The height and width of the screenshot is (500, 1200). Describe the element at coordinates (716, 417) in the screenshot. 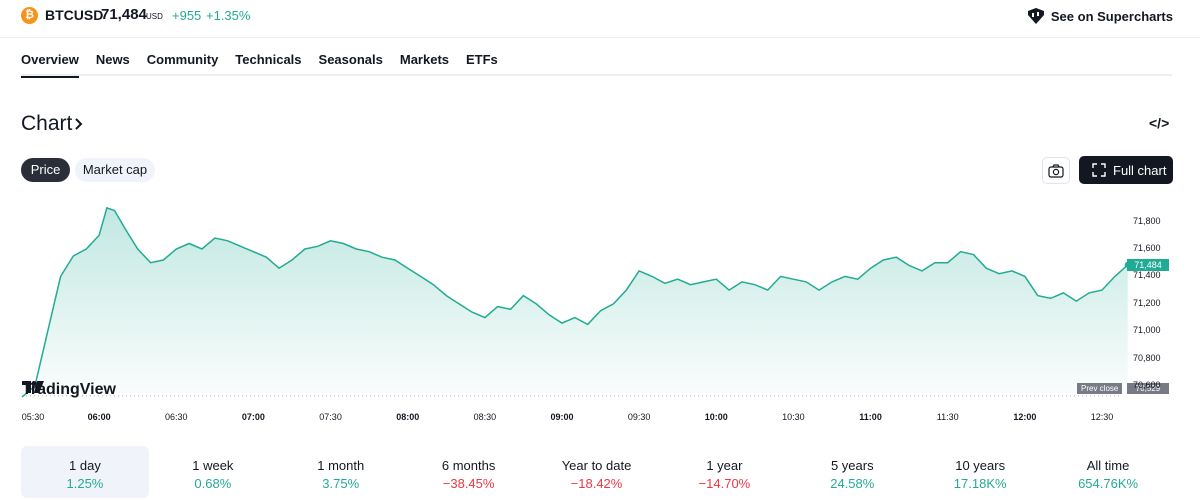

I see `x-axis-tick: 10:00` at that location.